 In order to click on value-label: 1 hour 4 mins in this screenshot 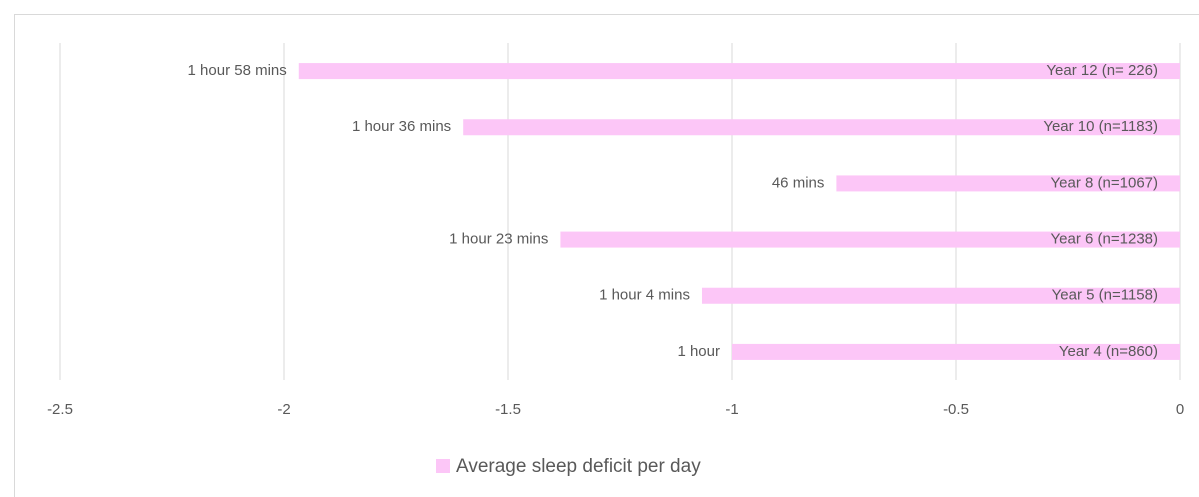, I will do `click(644, 295)`.